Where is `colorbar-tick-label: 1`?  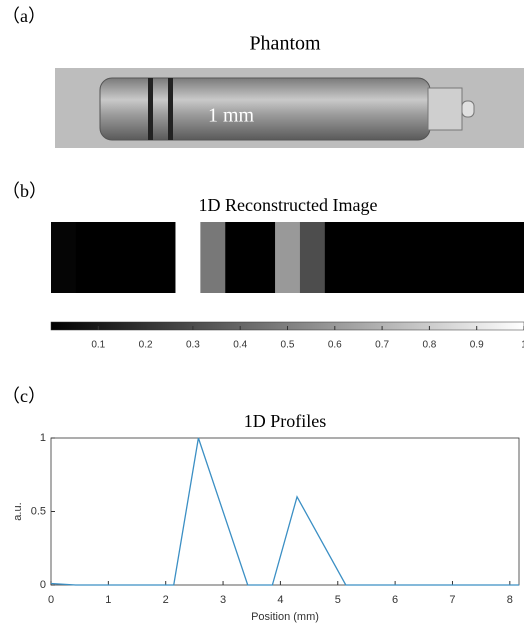
colorbar-tick-label: 1 is located at coordinates (522, 345).